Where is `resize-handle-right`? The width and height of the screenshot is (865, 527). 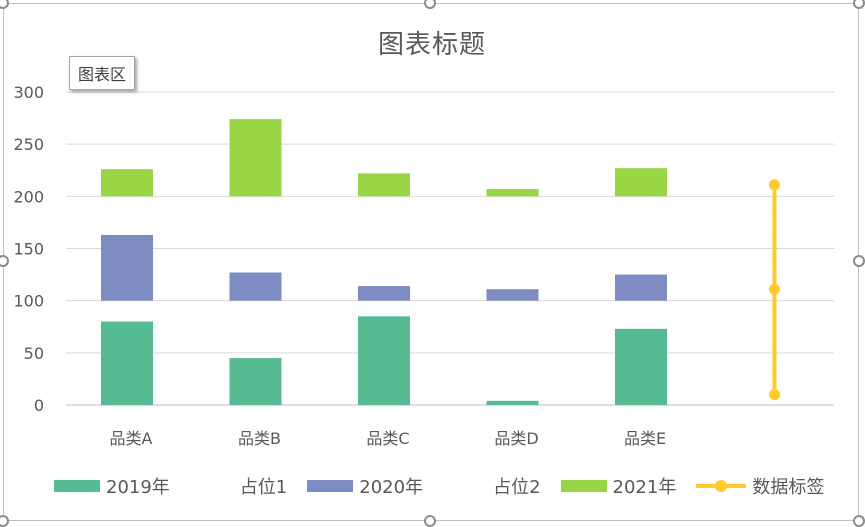
resize-handle-right is located at coordinates (859, 261).